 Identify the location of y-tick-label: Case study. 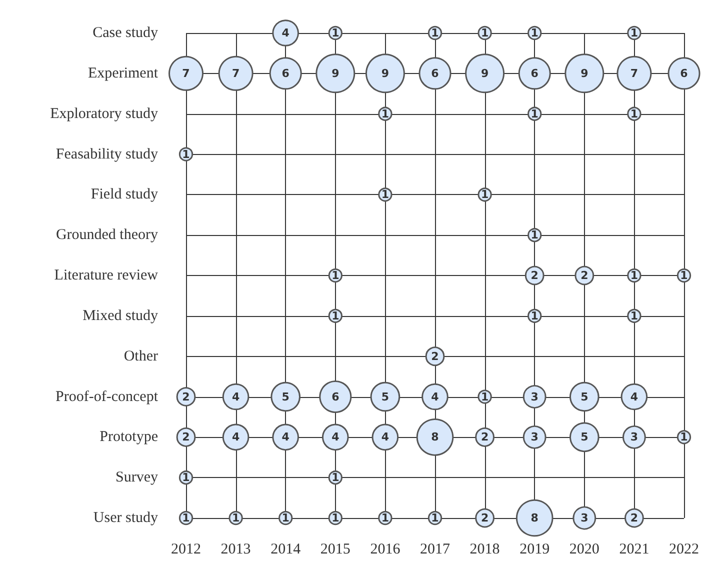
(125, 33).